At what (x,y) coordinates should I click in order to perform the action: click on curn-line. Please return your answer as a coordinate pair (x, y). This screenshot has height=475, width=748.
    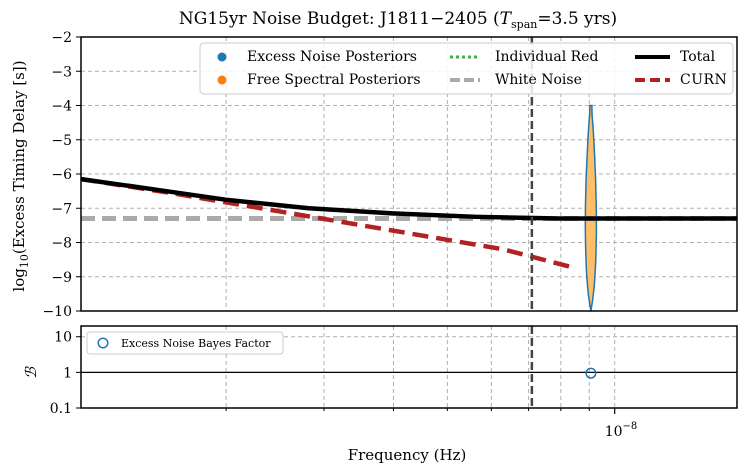
    Looking at the image, I should click on (329, 223).